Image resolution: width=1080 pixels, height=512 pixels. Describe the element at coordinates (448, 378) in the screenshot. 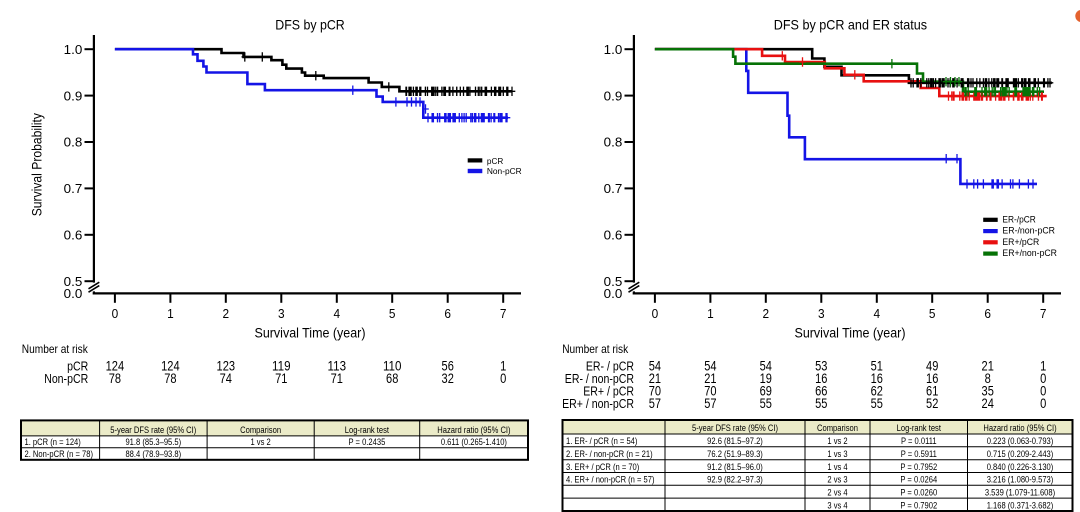

I see `svg-text: 32` at that location.